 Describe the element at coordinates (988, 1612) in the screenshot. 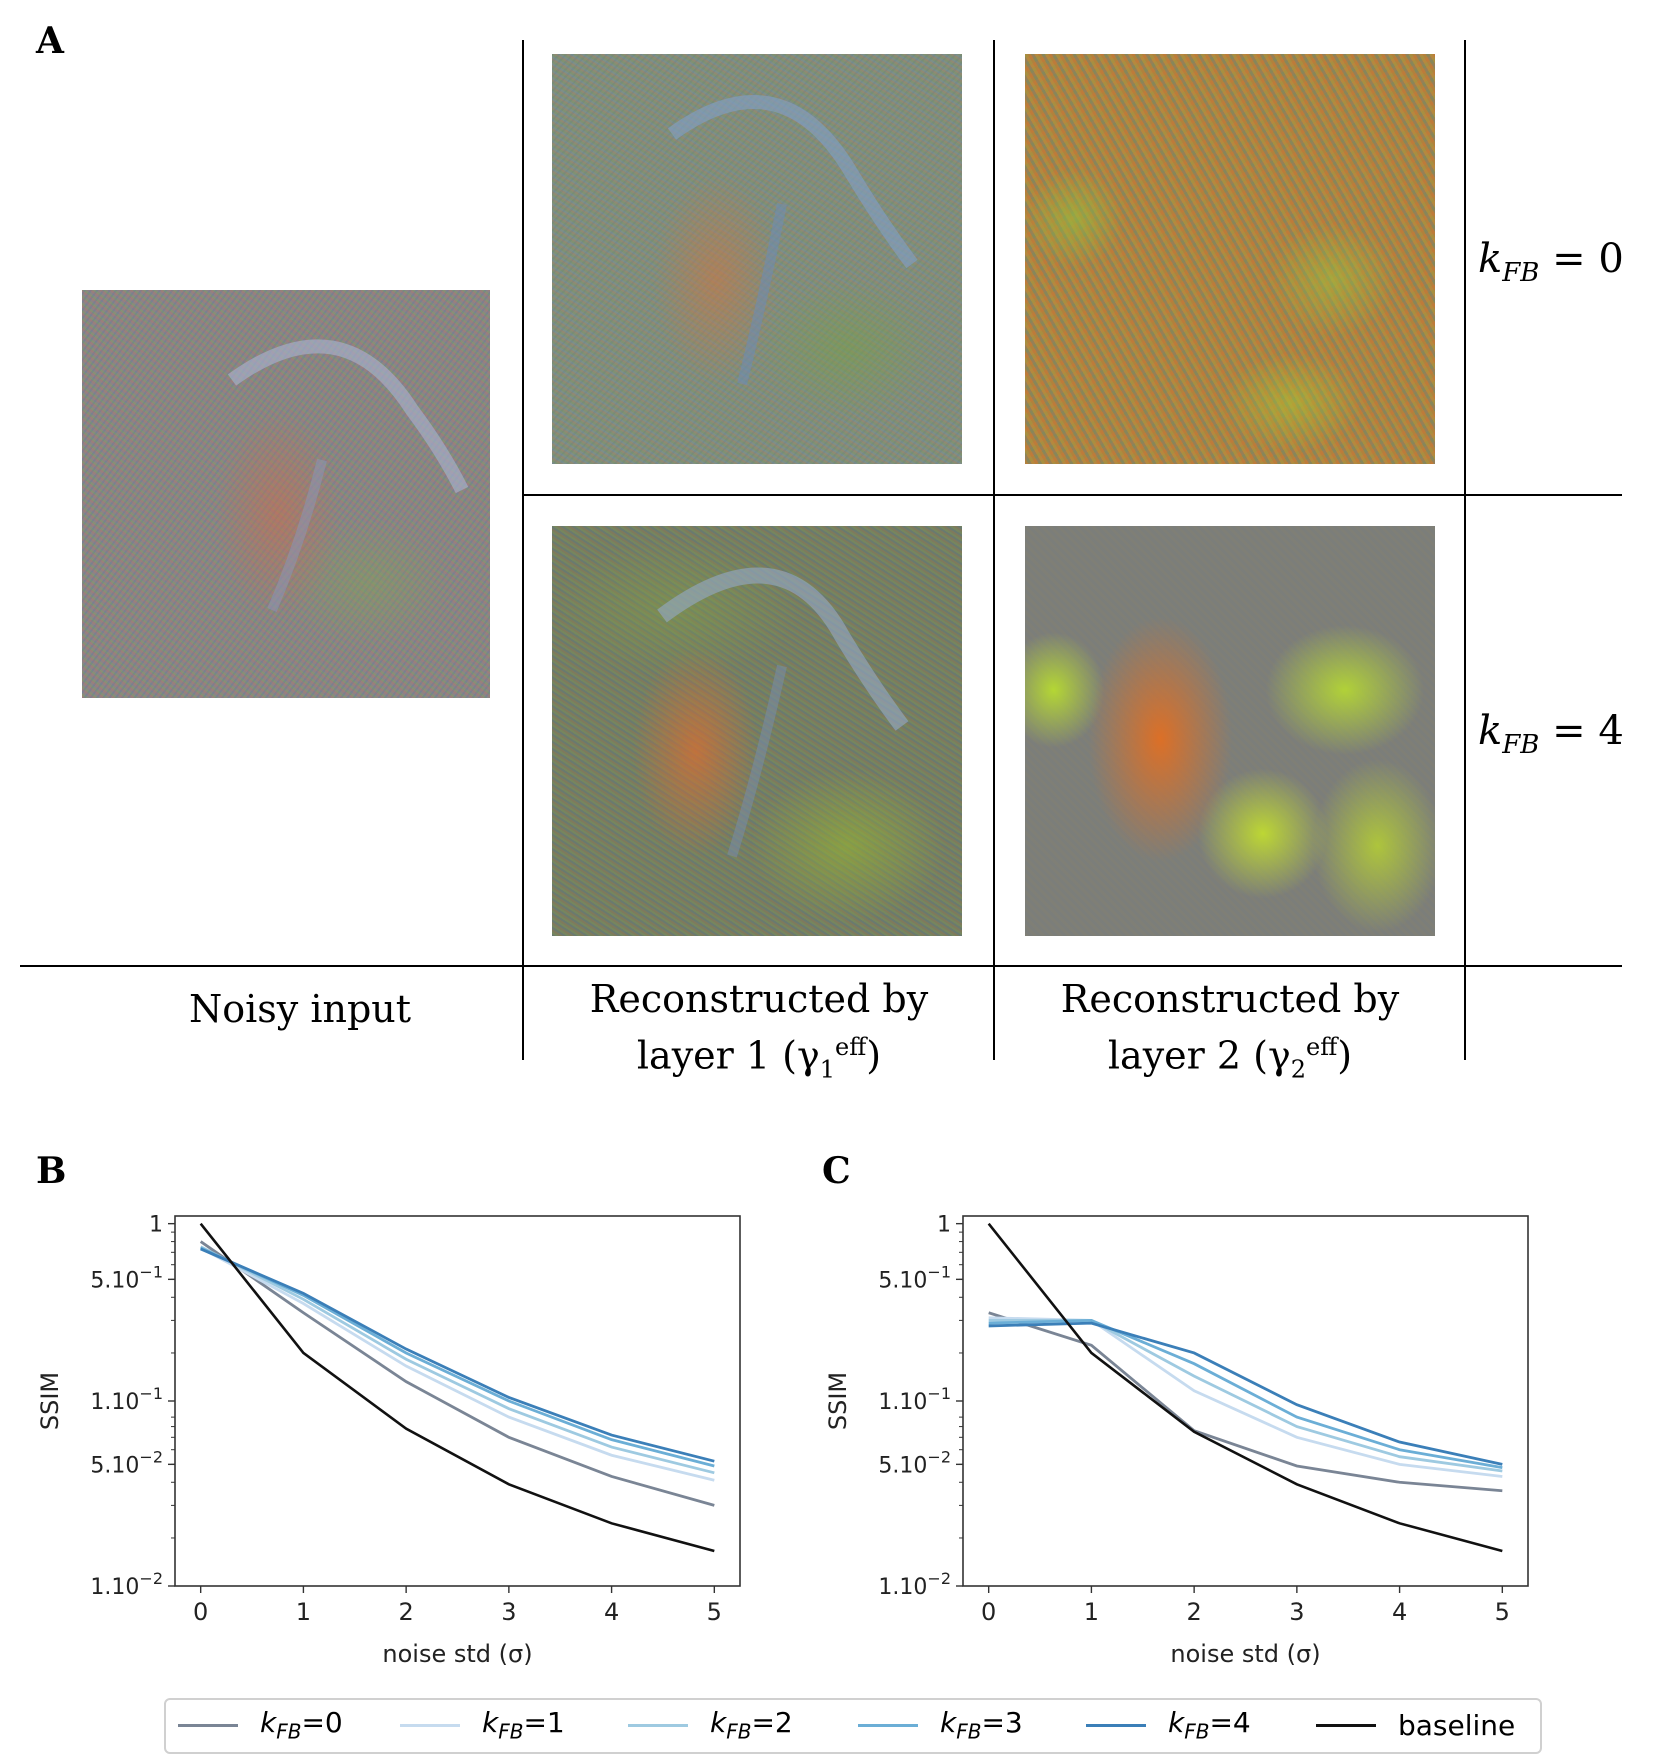

I see `chart-c-x-tick-label: 0` at that location.